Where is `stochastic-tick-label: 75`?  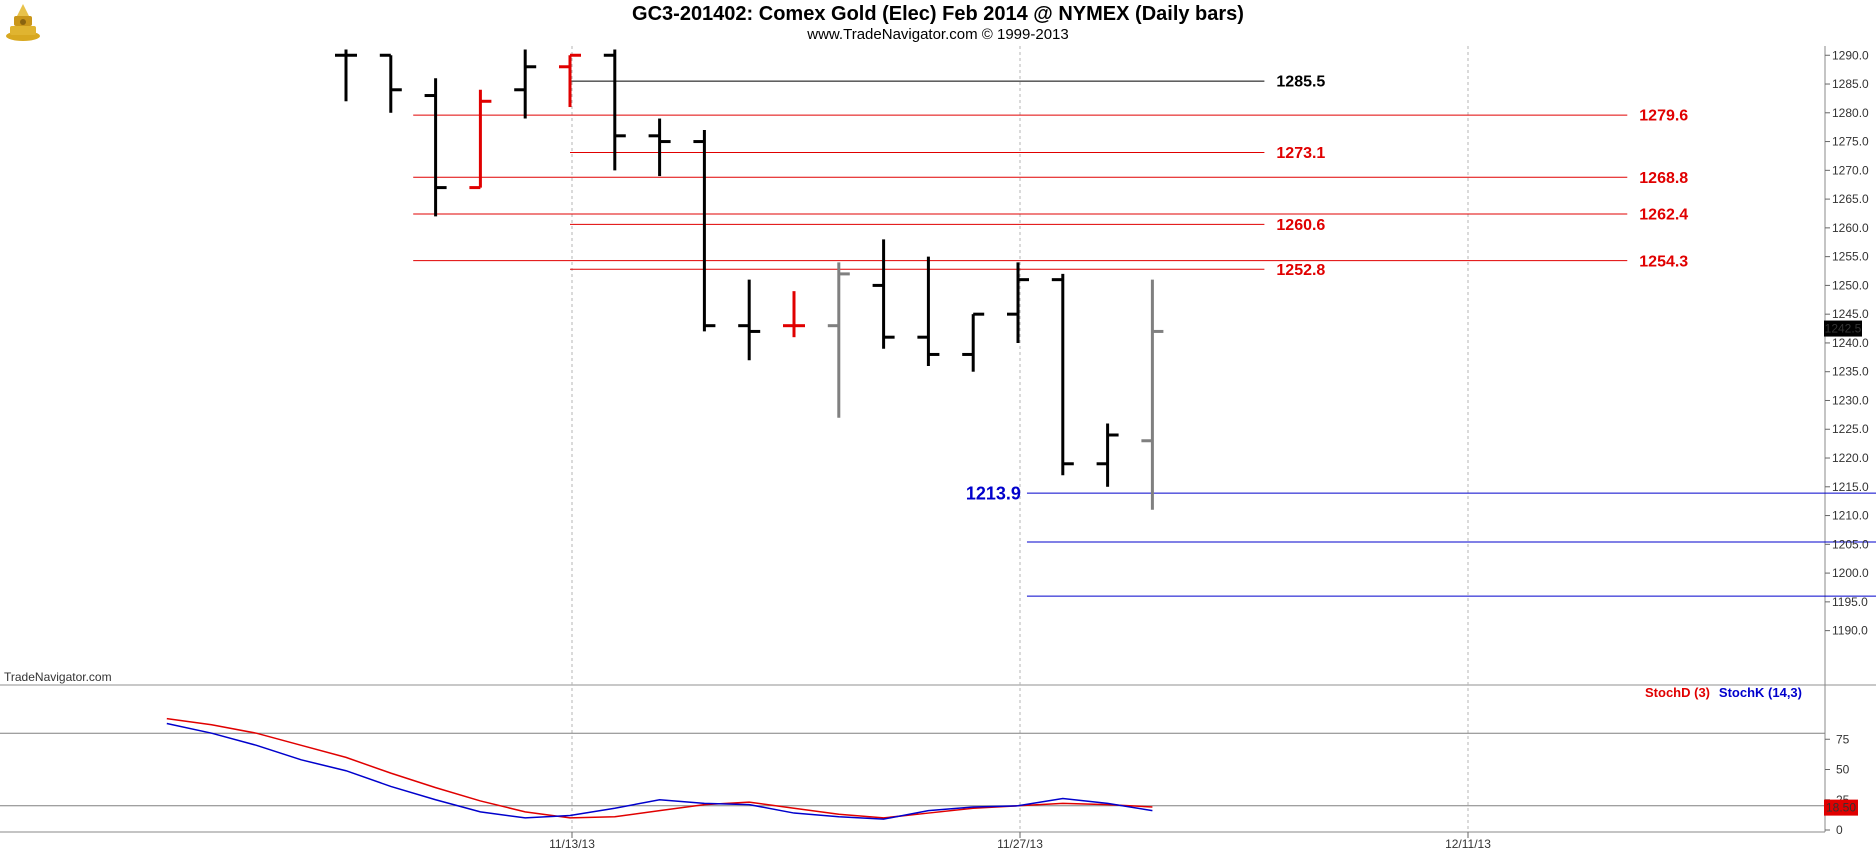
stochastic-tick-label: 75 is located at coordinates (1843, 739).